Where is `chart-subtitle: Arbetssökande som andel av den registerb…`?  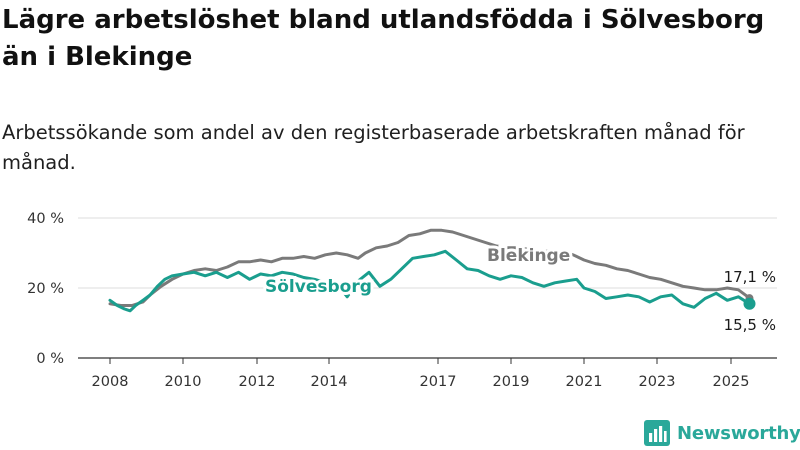
chart-subtitle: Arbetssökande som andel av den registerb… is located at coordinates (373, 147).